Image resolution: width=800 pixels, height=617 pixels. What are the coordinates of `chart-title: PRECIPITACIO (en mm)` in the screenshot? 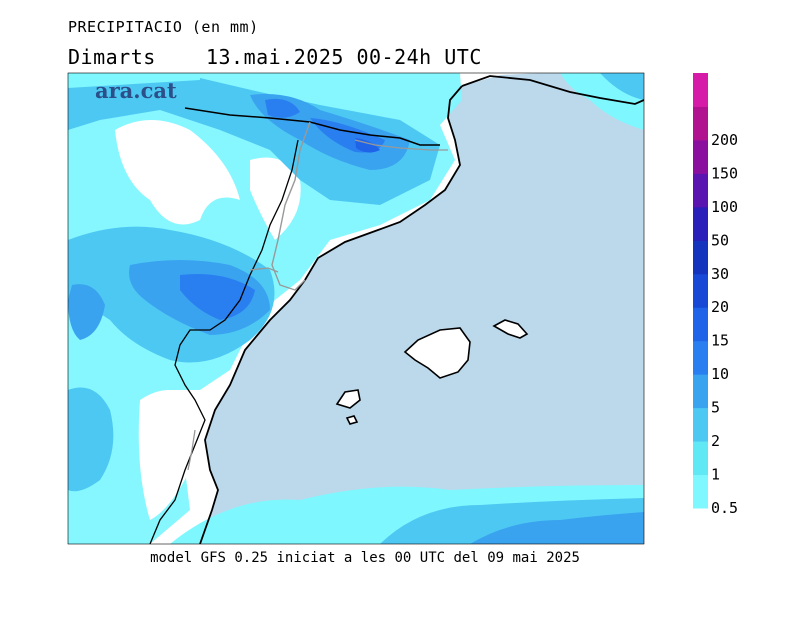 It's located at (163, 27).